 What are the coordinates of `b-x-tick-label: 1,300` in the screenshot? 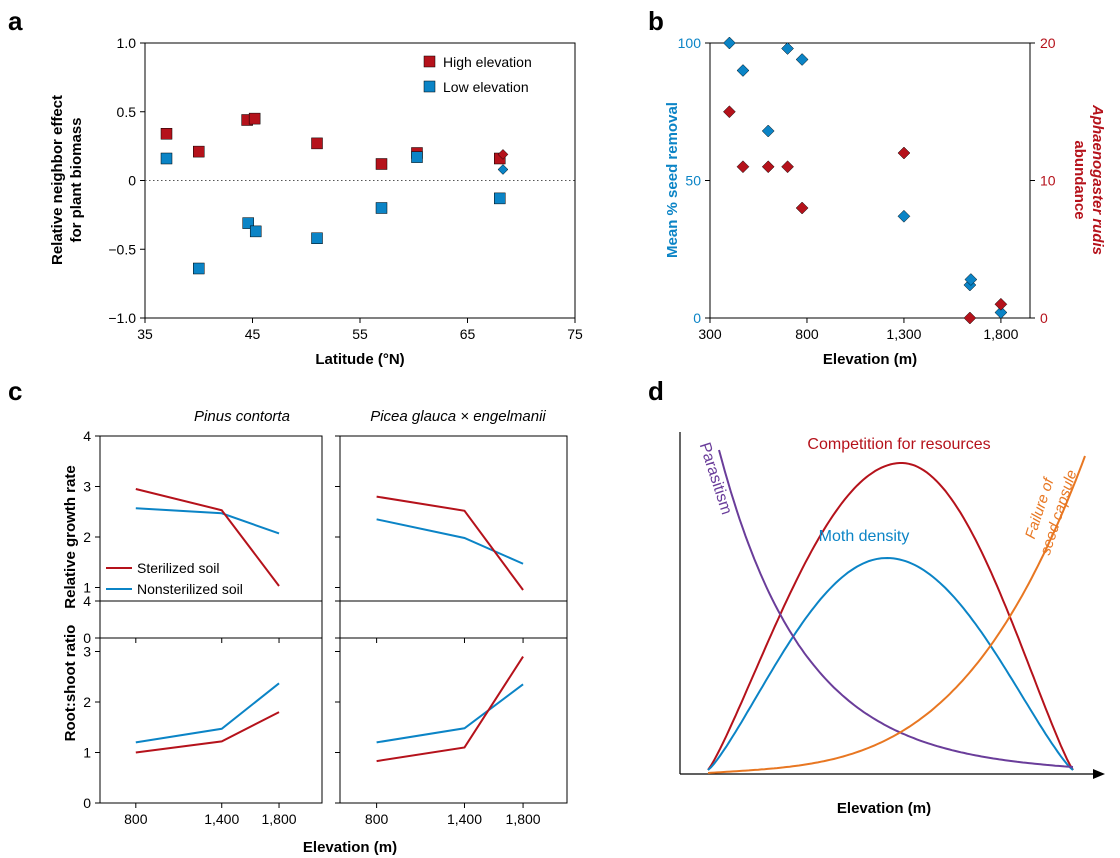 It's located at (903, 334).